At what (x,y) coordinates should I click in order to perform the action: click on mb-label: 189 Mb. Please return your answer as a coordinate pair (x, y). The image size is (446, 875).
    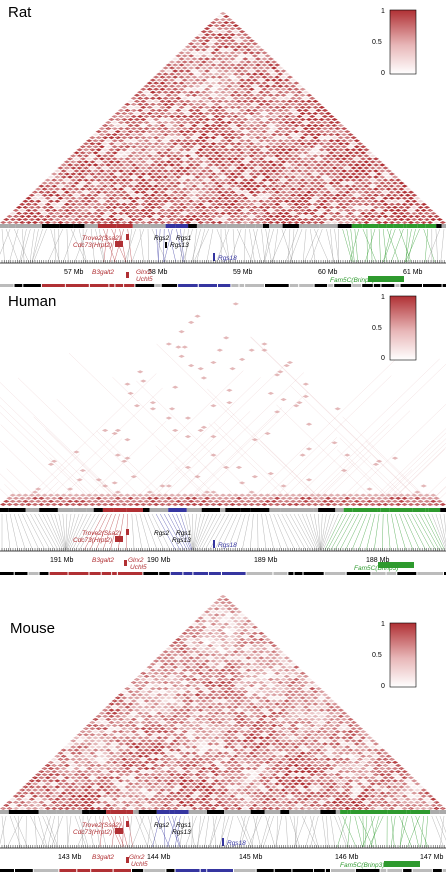
    Looking at the image, I should click on (265, 560).